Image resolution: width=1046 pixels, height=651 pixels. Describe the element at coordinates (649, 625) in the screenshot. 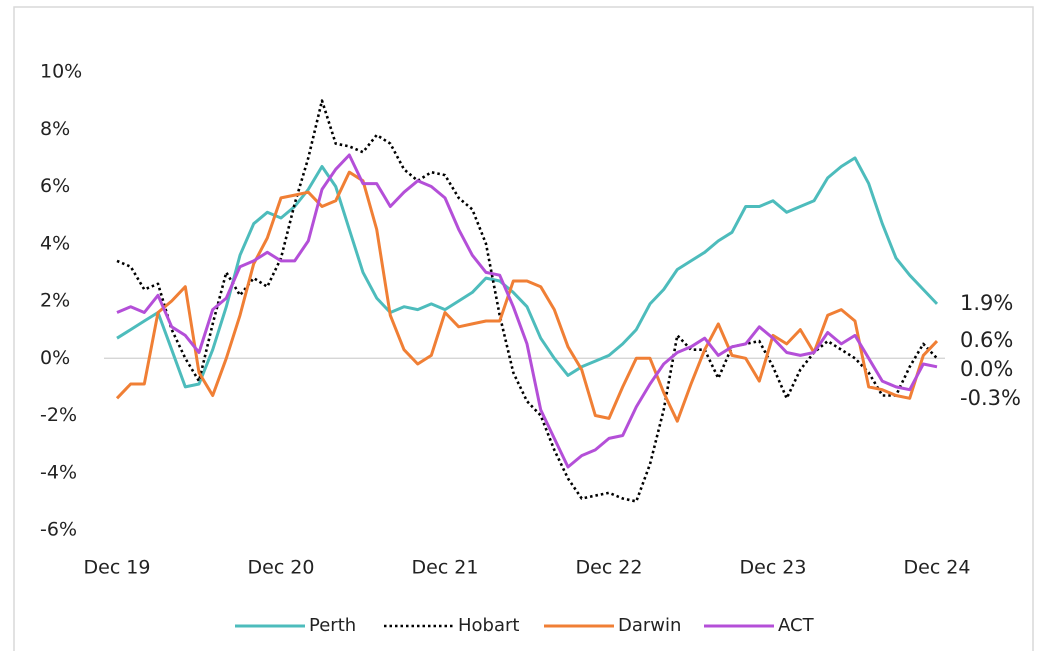

I see `legend-label: Darwin` at that location.